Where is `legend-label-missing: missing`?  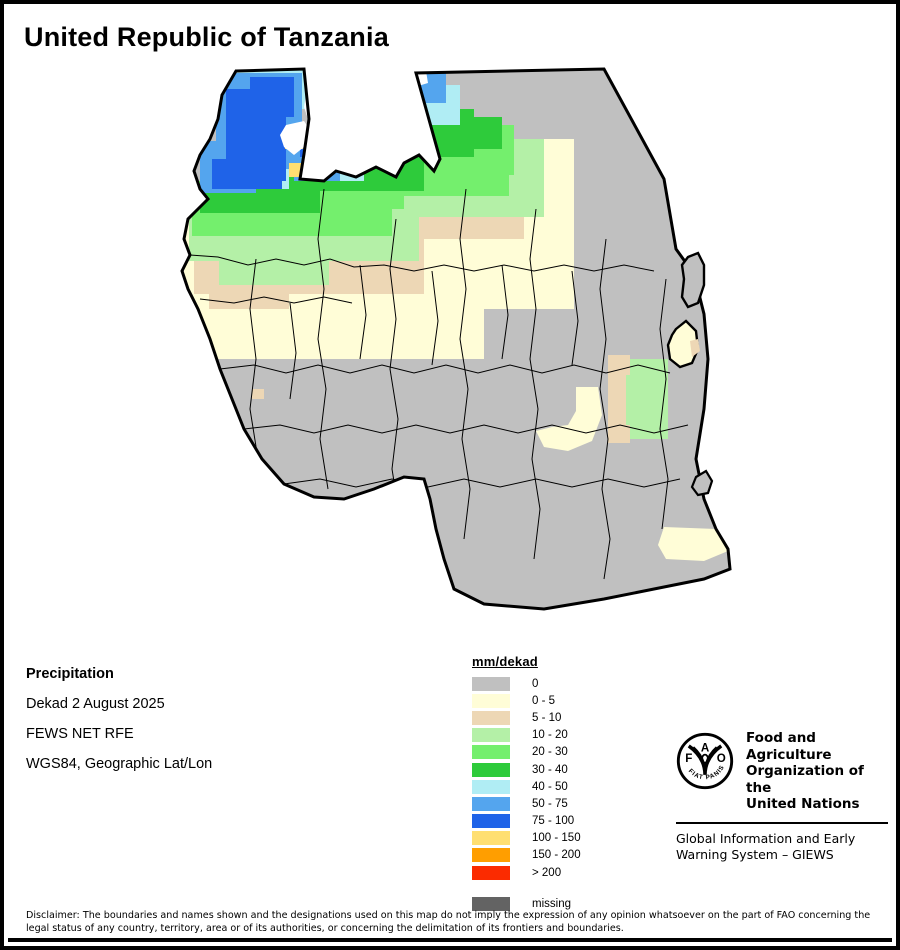
legend-label-missing: missing is located at coordinates (551, 903).